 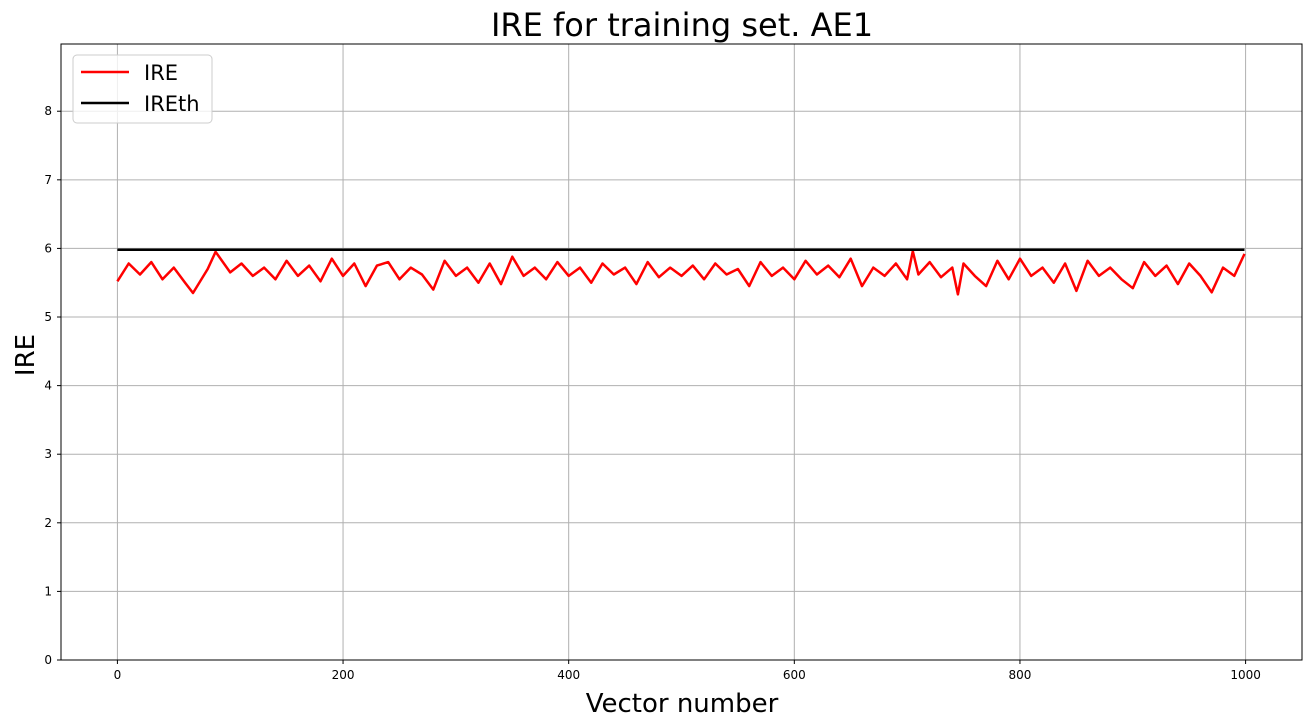 What do you see at coordinates (48, 317) in the screenshot?
I see `y-tick-label: 5` at bounding box center [48, 317].